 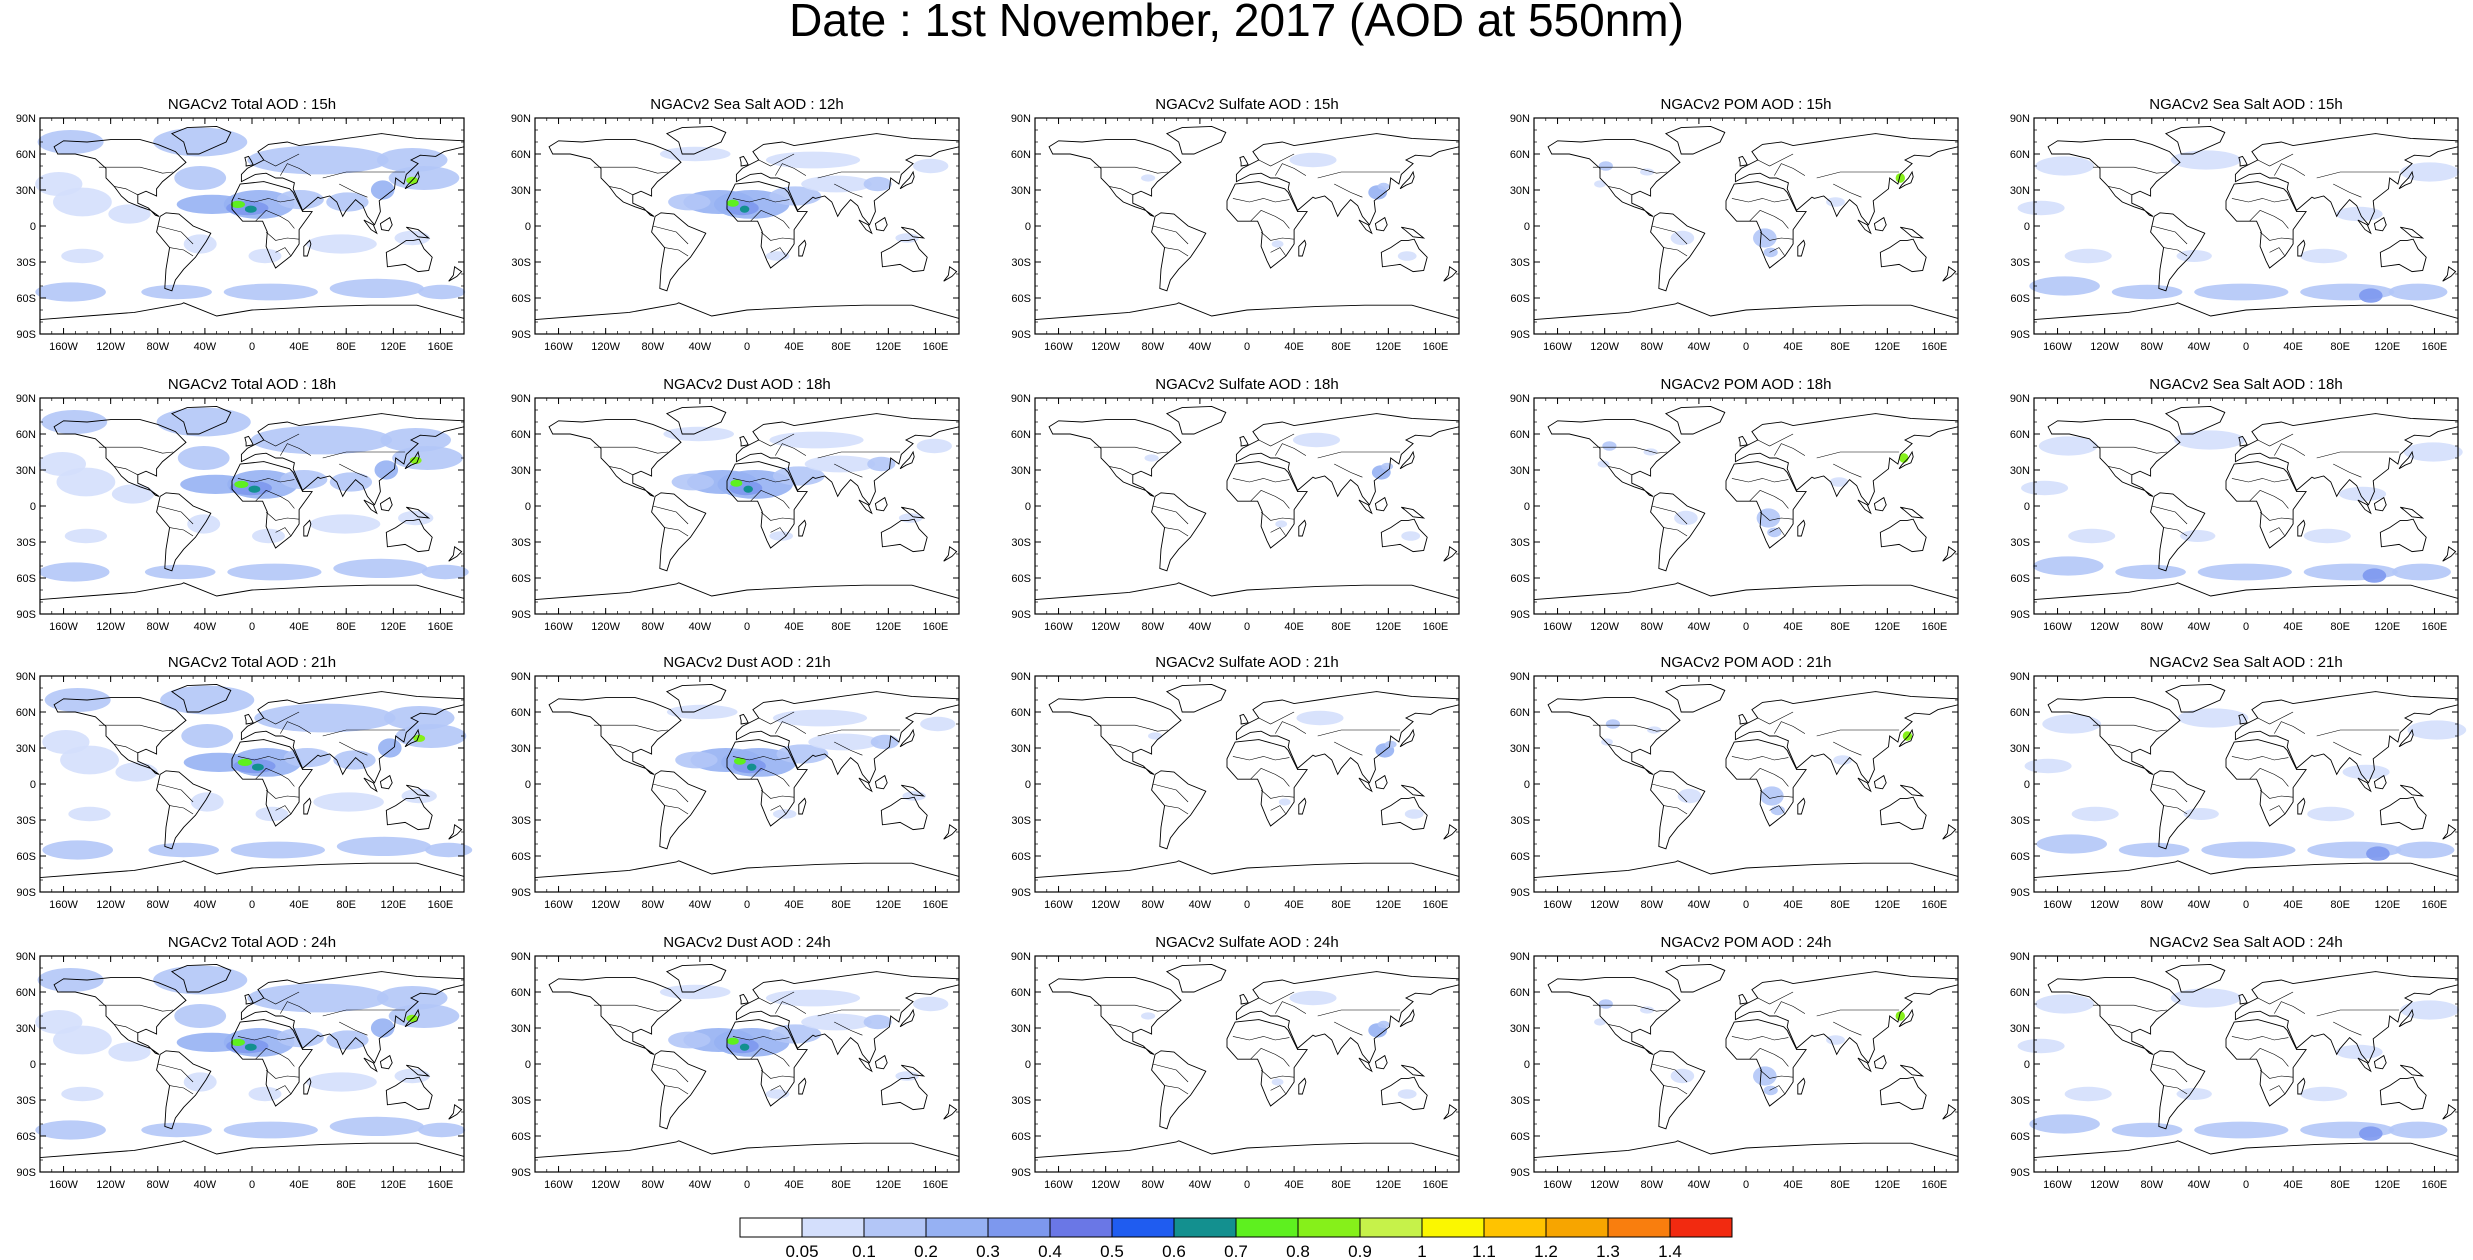 What do you see at coordinates (1484, 1251) in the screenshot?
I see `colorbar-label: 1.1` at bounding box center [1484, 1251].